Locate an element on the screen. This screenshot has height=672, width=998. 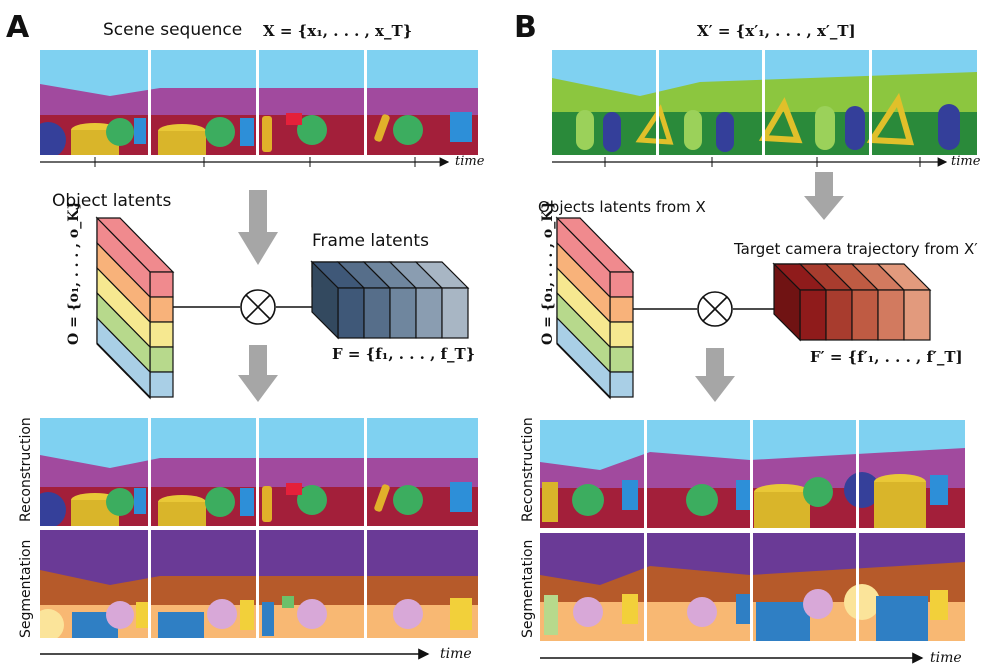
time-label-a-bottom: time is located at coordinates (456, 654).